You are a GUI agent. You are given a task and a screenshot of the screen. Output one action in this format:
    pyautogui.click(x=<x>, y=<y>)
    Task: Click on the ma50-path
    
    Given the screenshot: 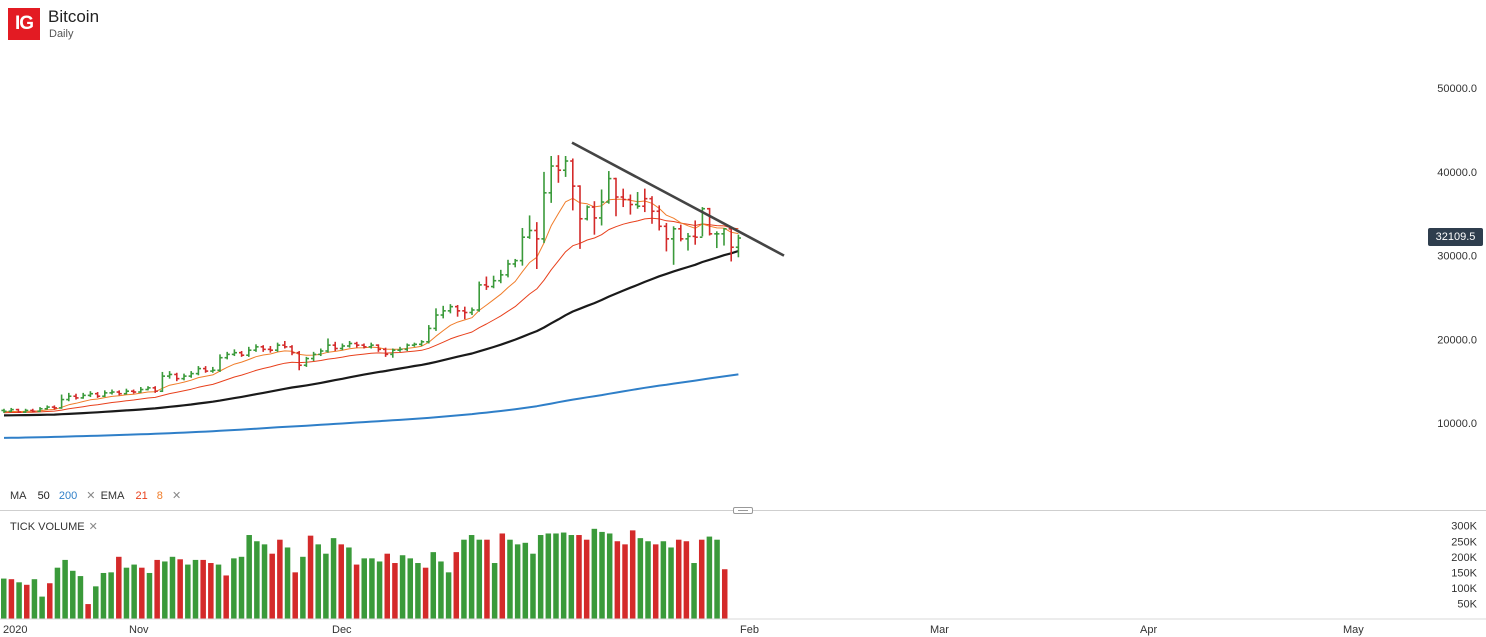 What is the action you would take?
    pyautogui.click(x=371, y=333)
    